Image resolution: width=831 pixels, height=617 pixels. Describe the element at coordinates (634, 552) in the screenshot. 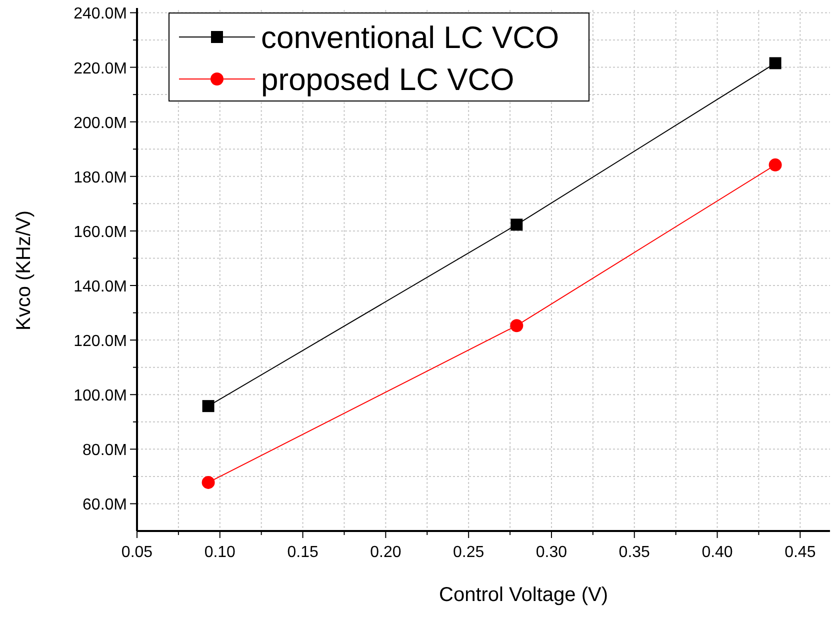

I see `x-tick-label: 0.35` at that location.